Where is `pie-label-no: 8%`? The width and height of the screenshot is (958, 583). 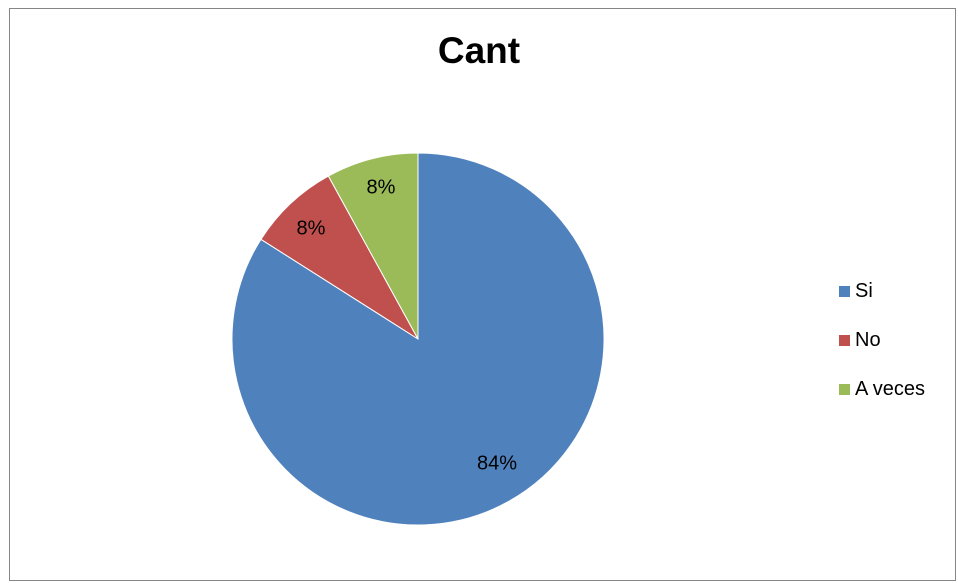
pie-label-no: 8% is located at coordinates (311, 228).